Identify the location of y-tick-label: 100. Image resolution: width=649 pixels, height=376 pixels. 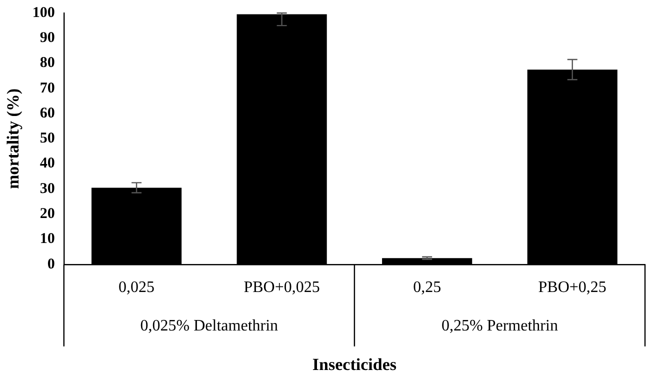
(43, 12).